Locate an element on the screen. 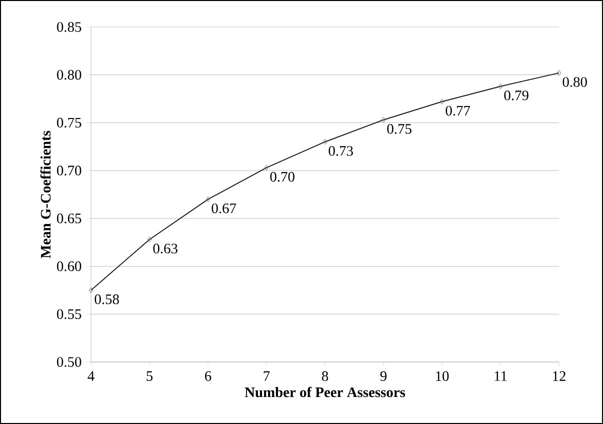 Image resolution: width=603 pixels, height=424 pixels. y-tick-label: 0.50 is located at coordinates (69, 362).